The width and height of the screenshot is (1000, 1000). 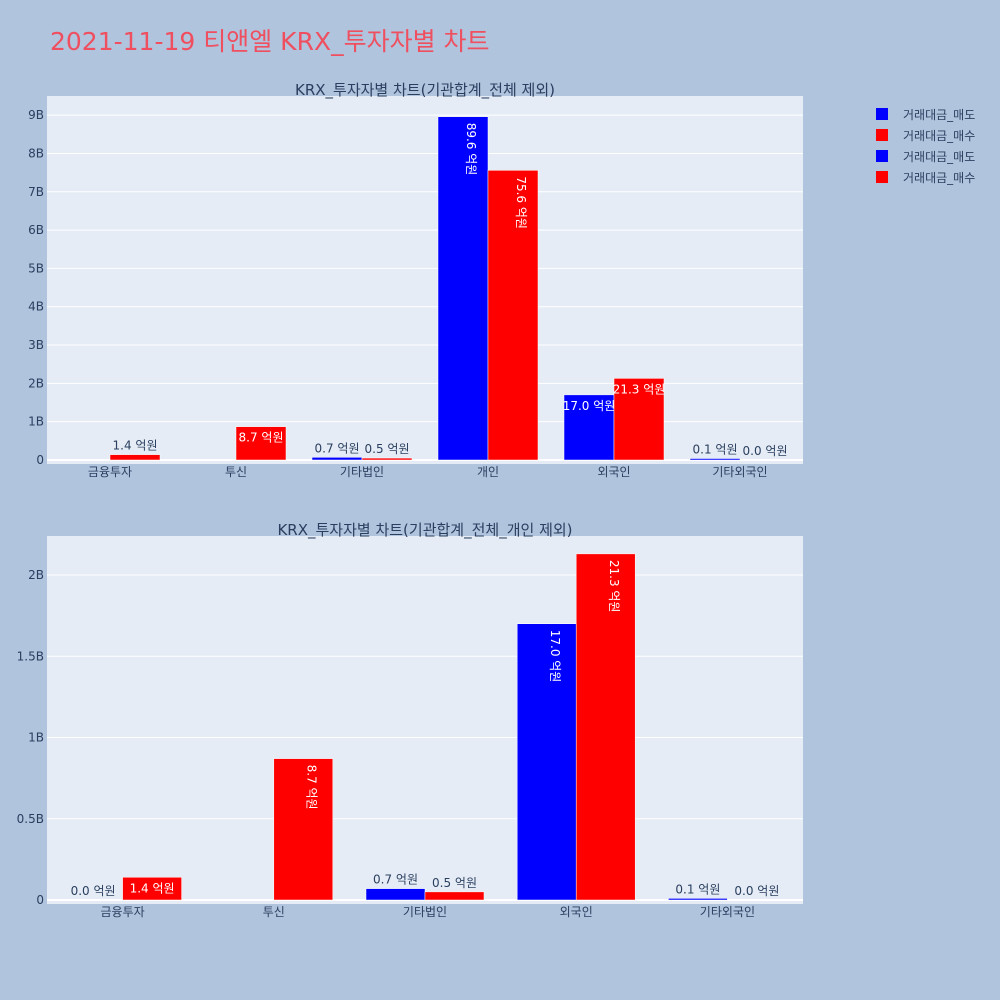 I want to click on y-tick-label: 5B, so click(x=36, y=268).